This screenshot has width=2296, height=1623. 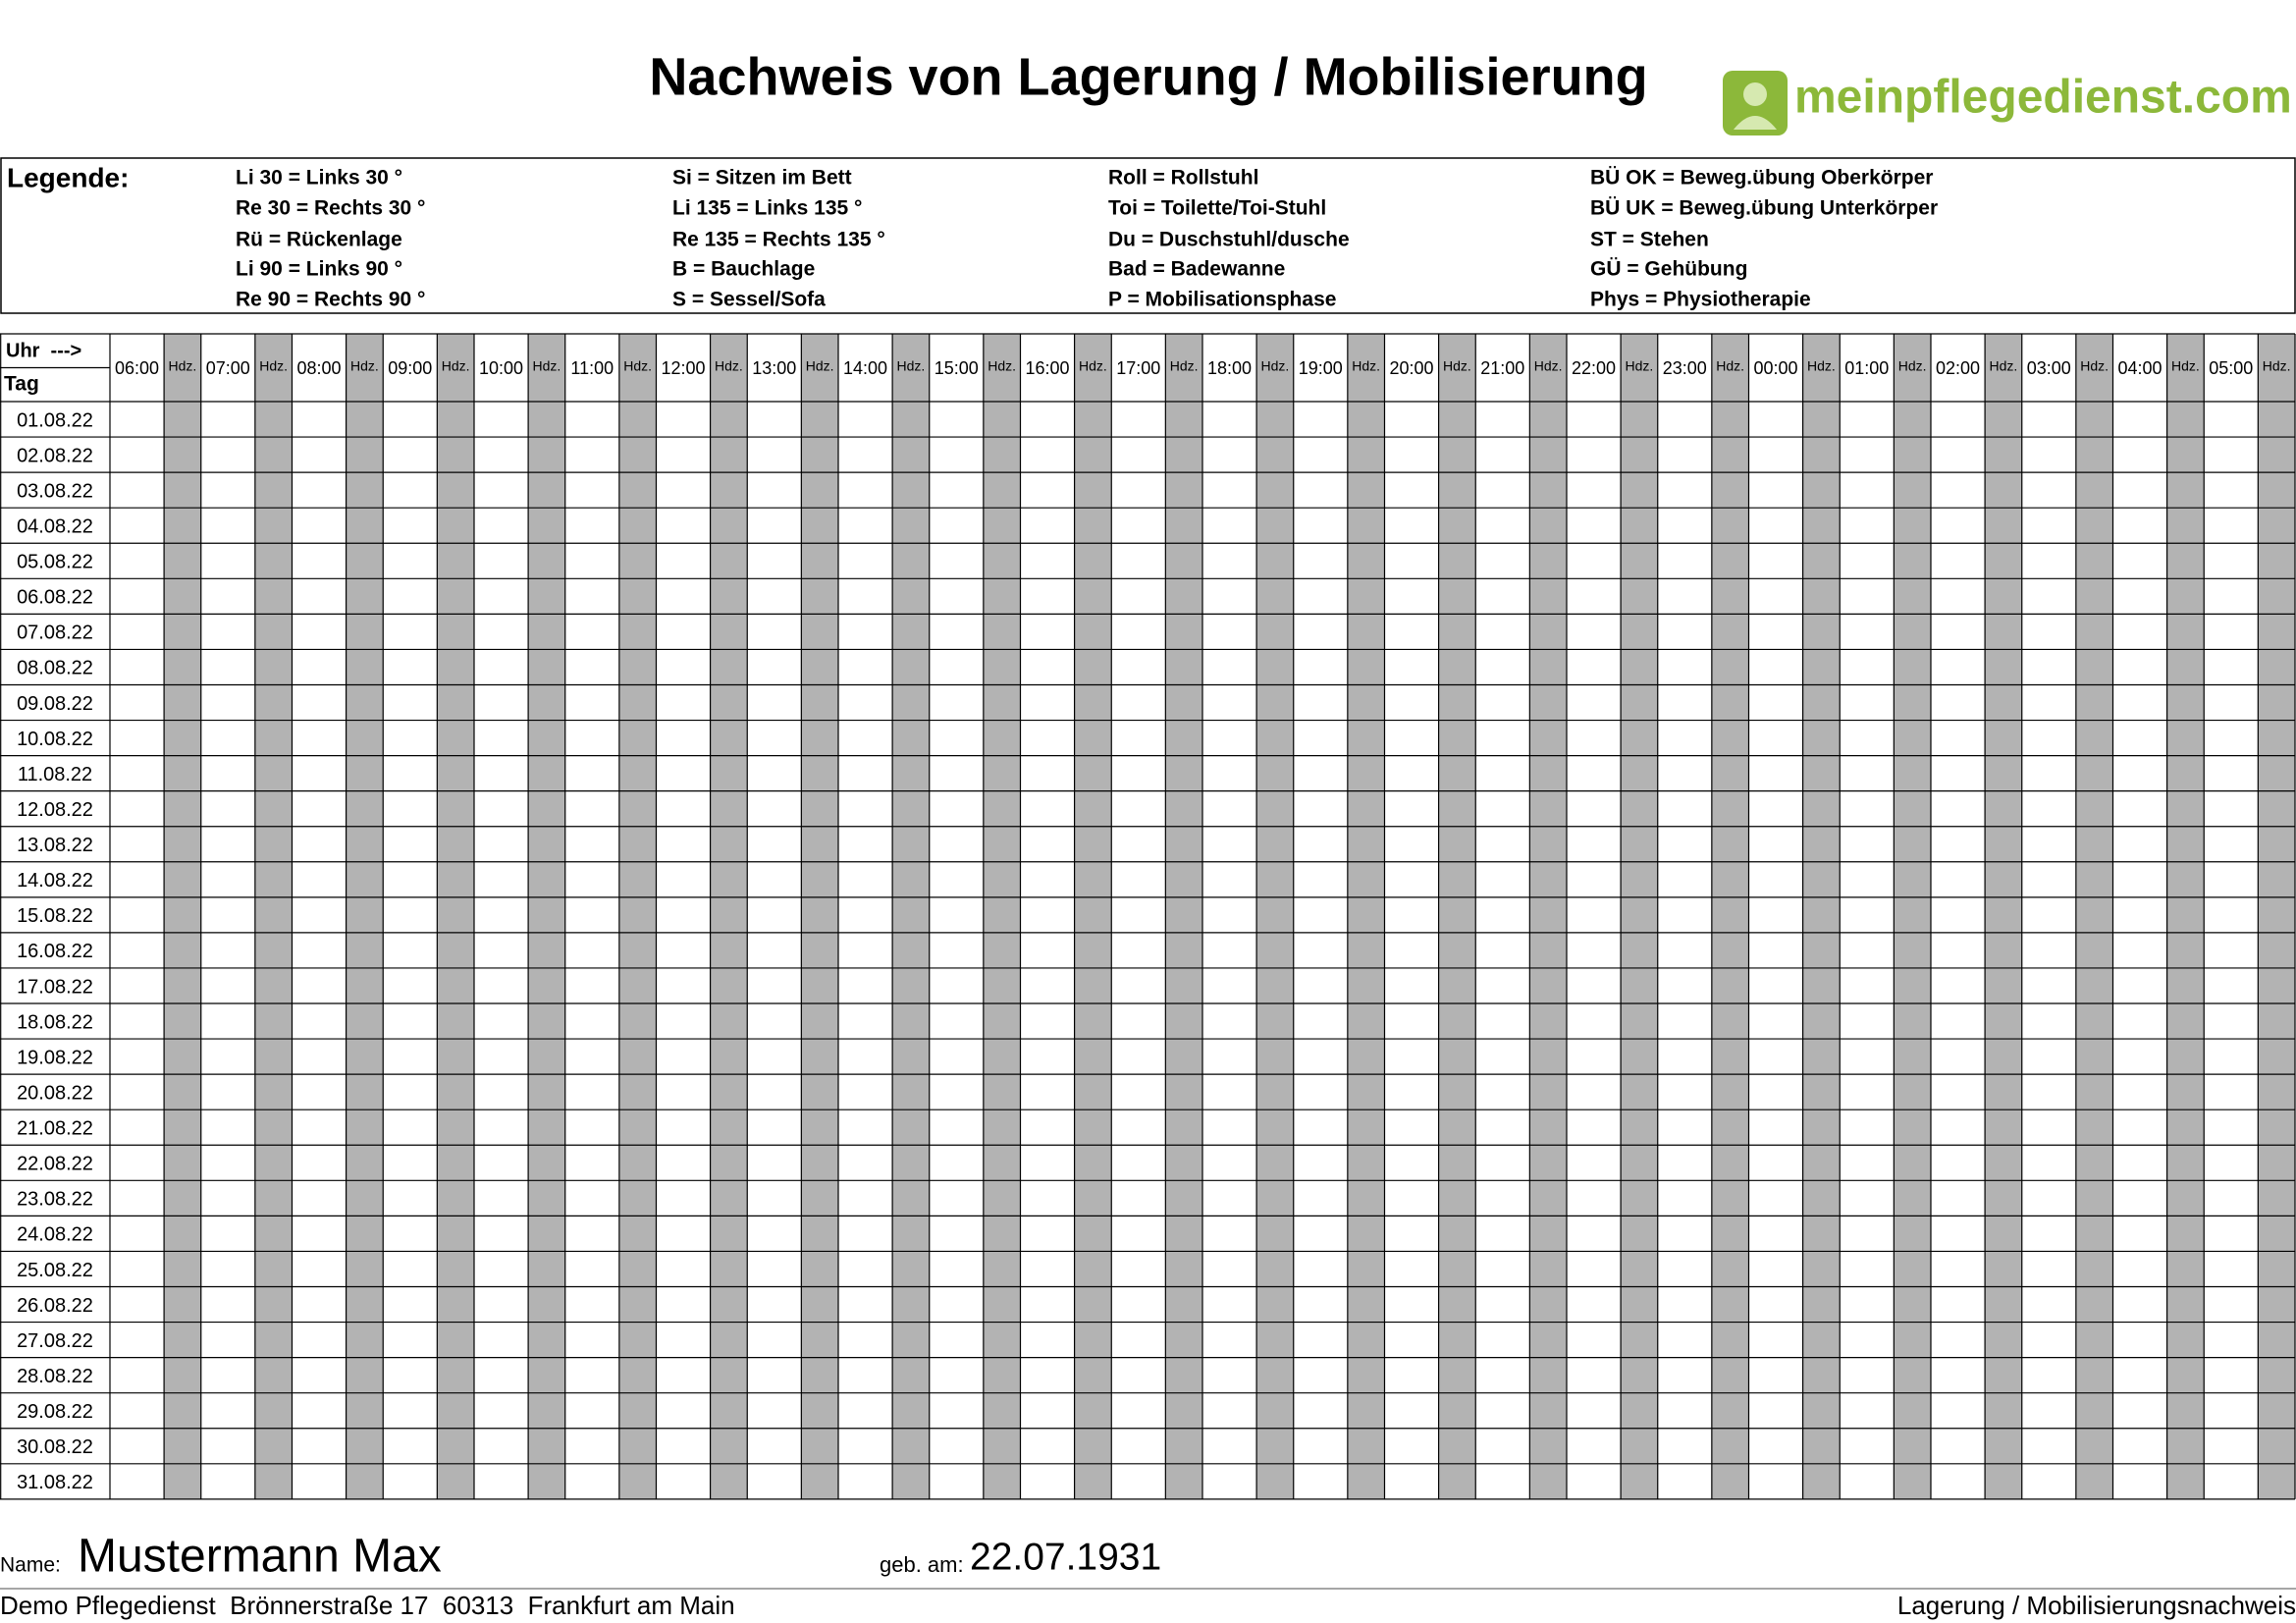 I want to click on date: 12.08.22, so click(x=55, y=810).